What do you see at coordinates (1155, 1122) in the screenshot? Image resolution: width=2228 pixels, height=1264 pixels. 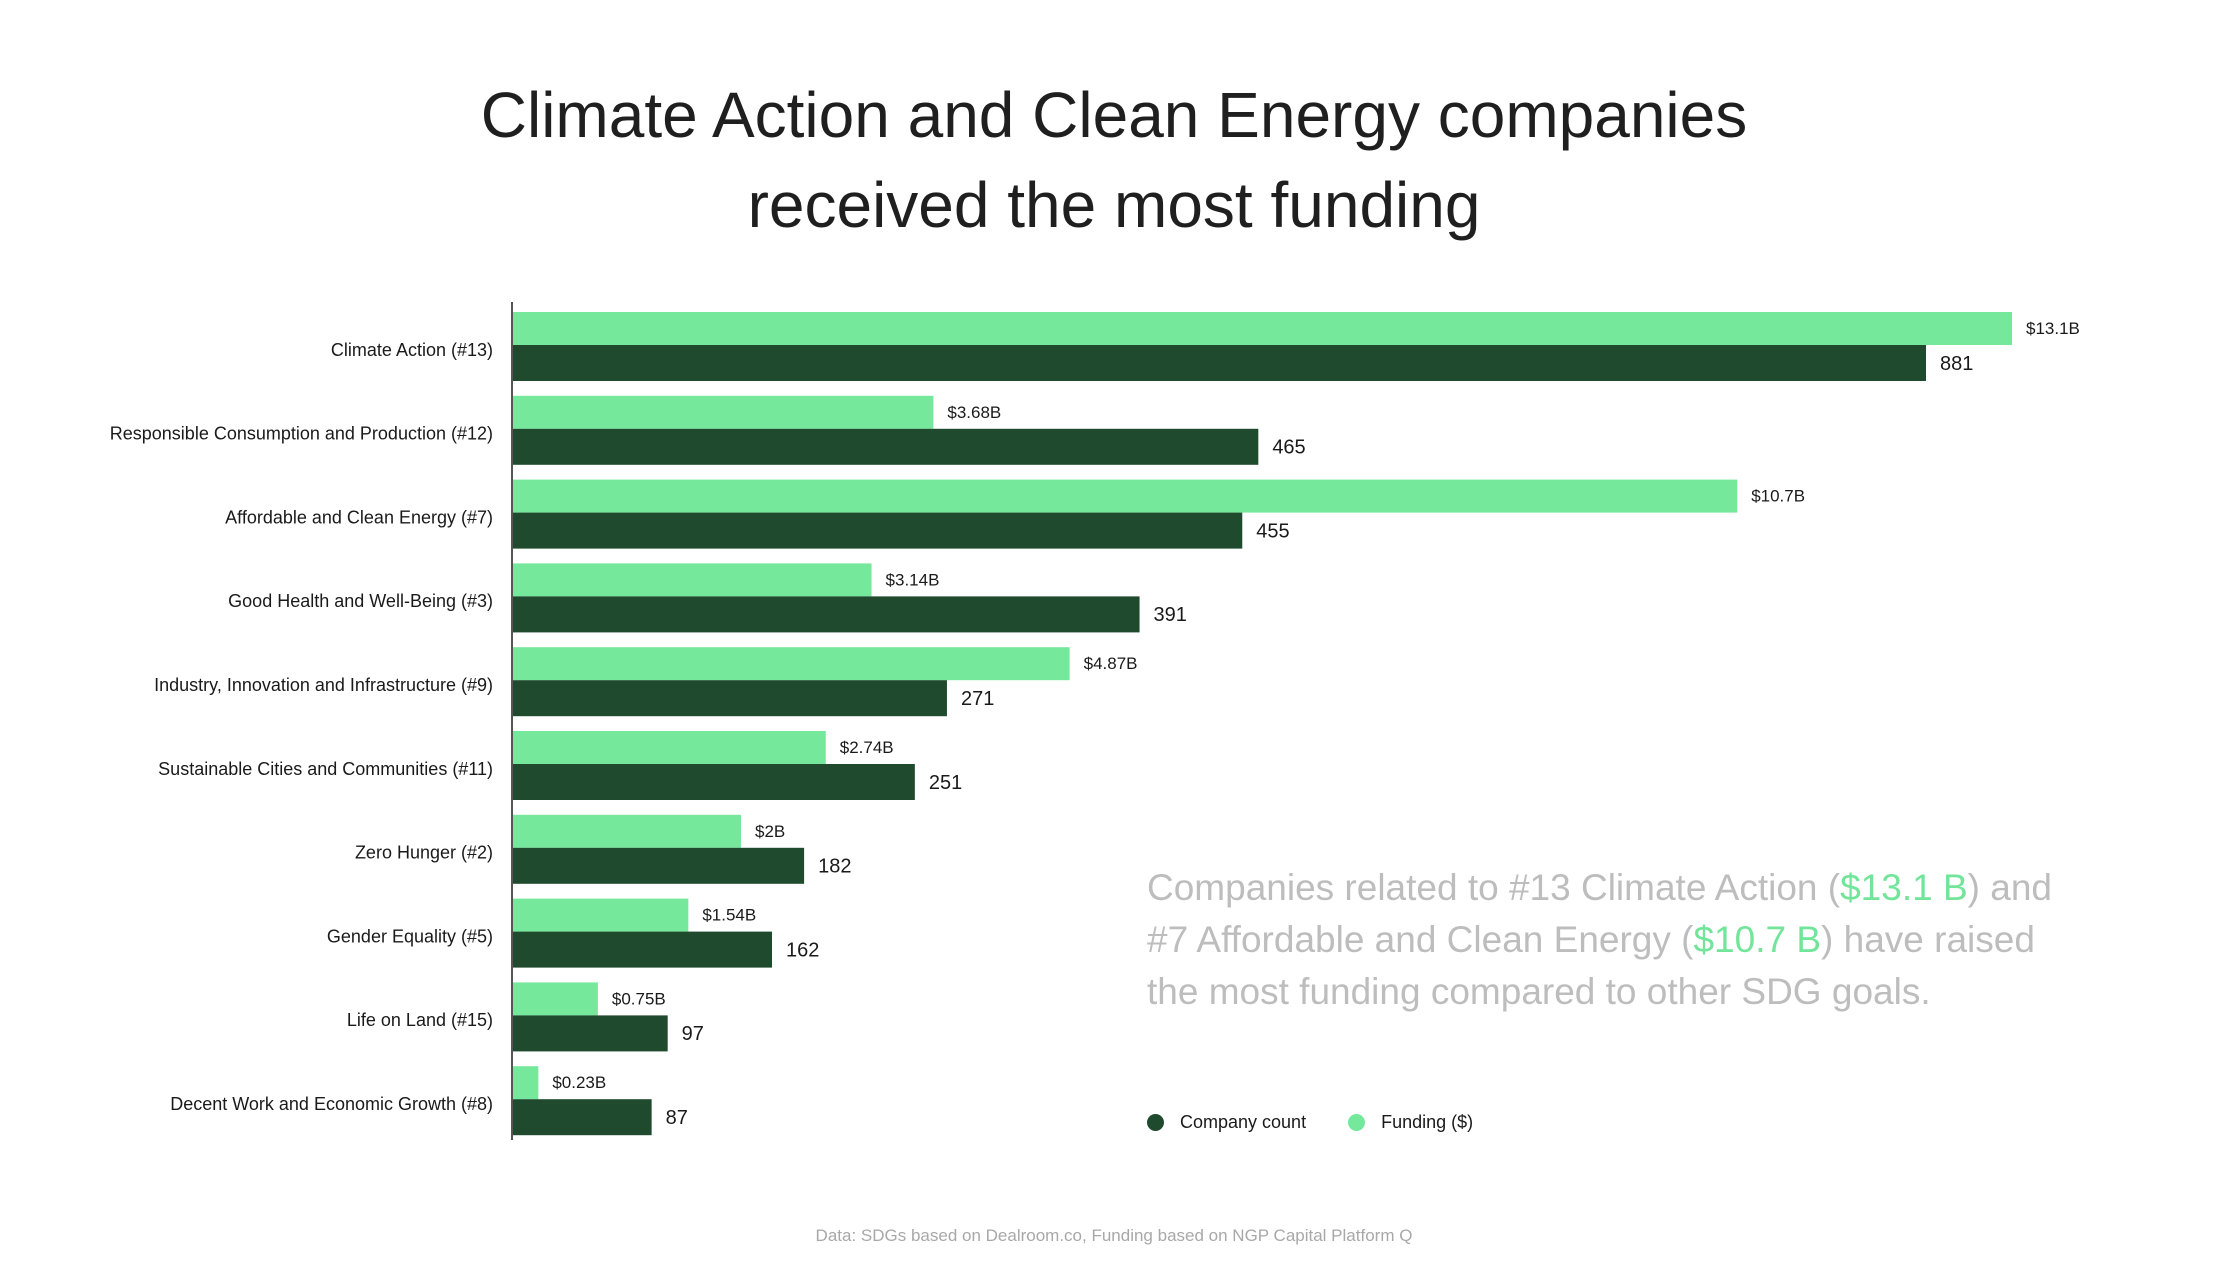 I see `legend-dot-count` at bounding box center [1155, 1122].